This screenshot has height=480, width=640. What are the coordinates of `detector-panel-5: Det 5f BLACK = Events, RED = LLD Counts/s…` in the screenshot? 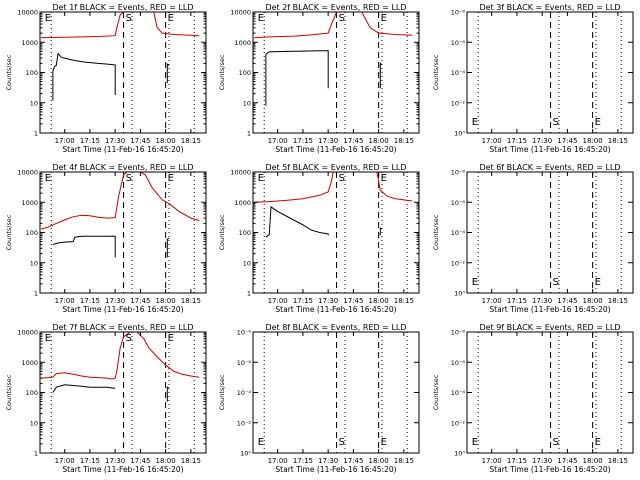 It's located at (319, 238).